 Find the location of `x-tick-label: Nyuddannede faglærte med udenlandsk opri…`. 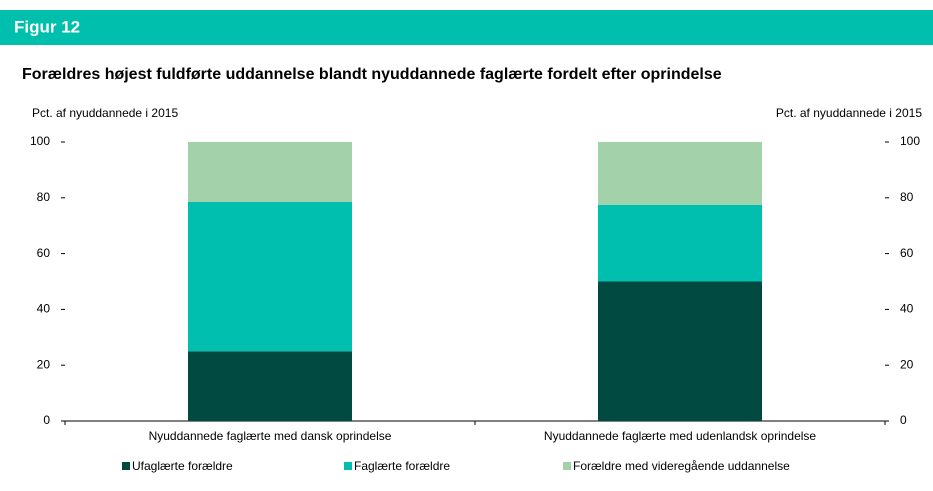

x-tick-label: Nyuddannede faglærte med udenlandsk opri… is located at coordinates (680, 436).